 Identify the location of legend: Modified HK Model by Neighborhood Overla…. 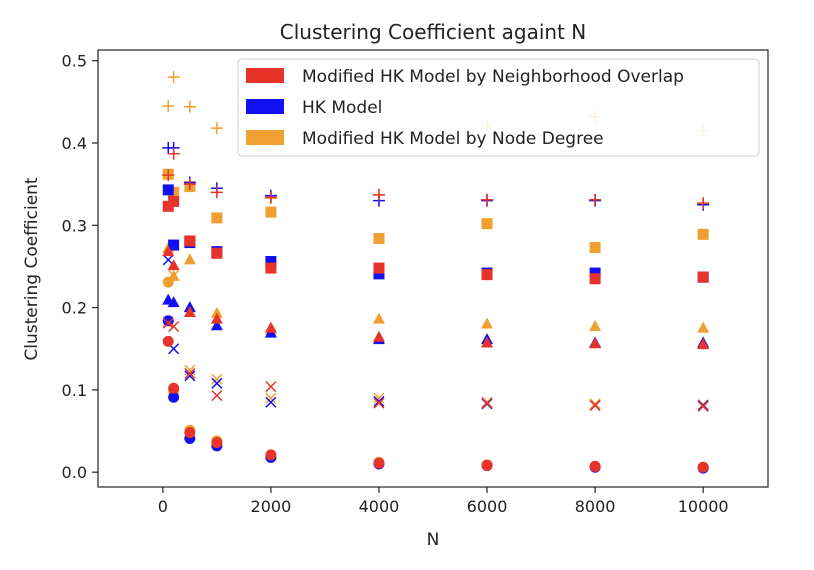
(498, 107).